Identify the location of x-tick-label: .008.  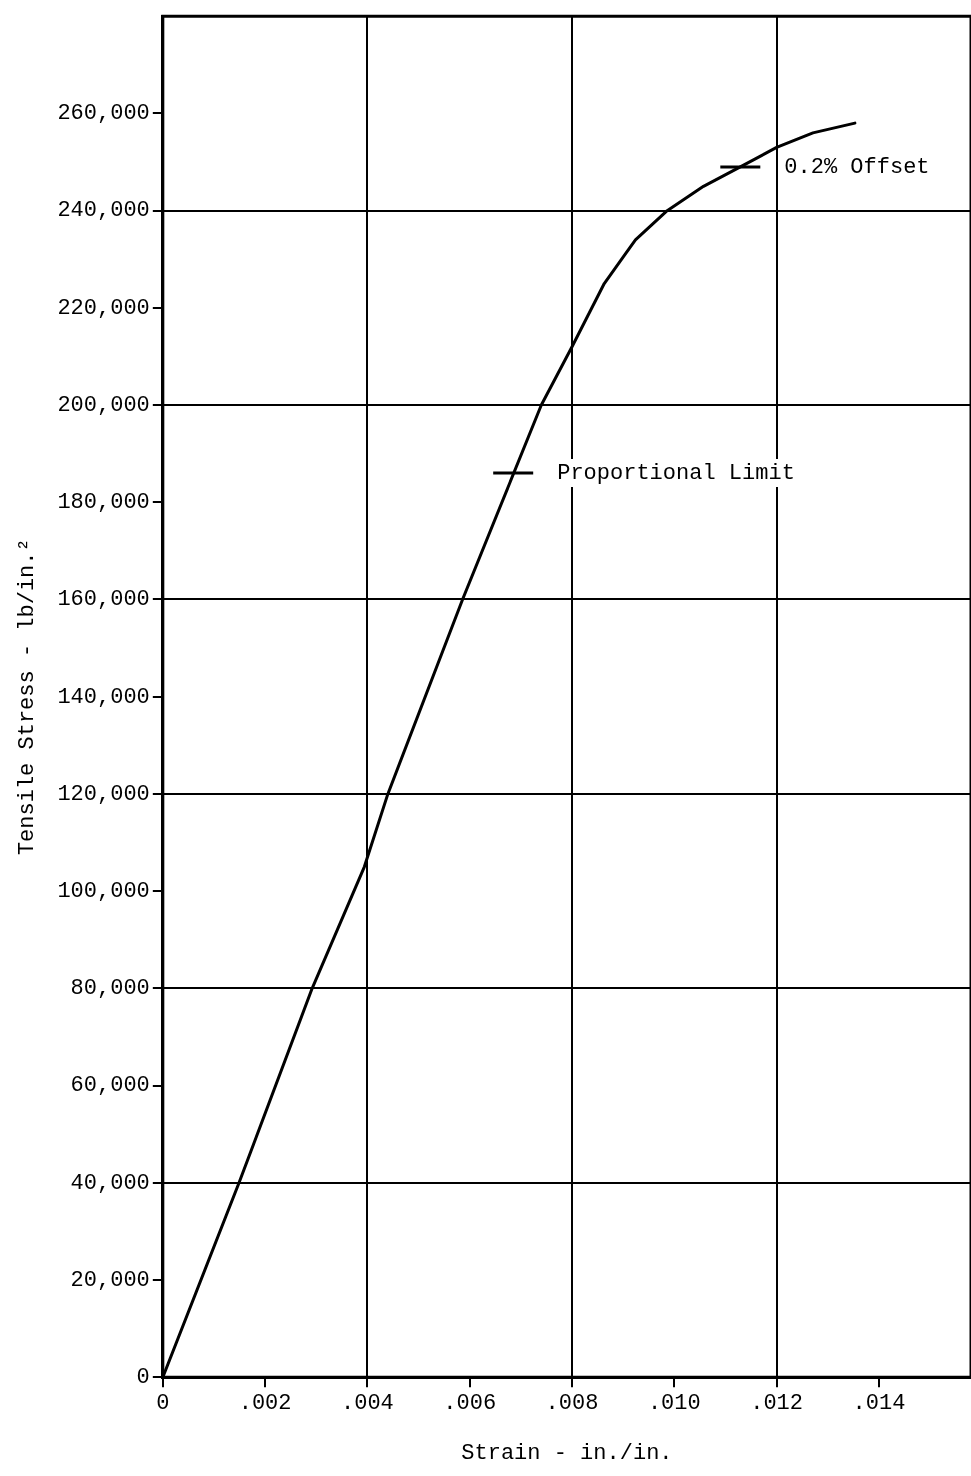
(572, 1404).